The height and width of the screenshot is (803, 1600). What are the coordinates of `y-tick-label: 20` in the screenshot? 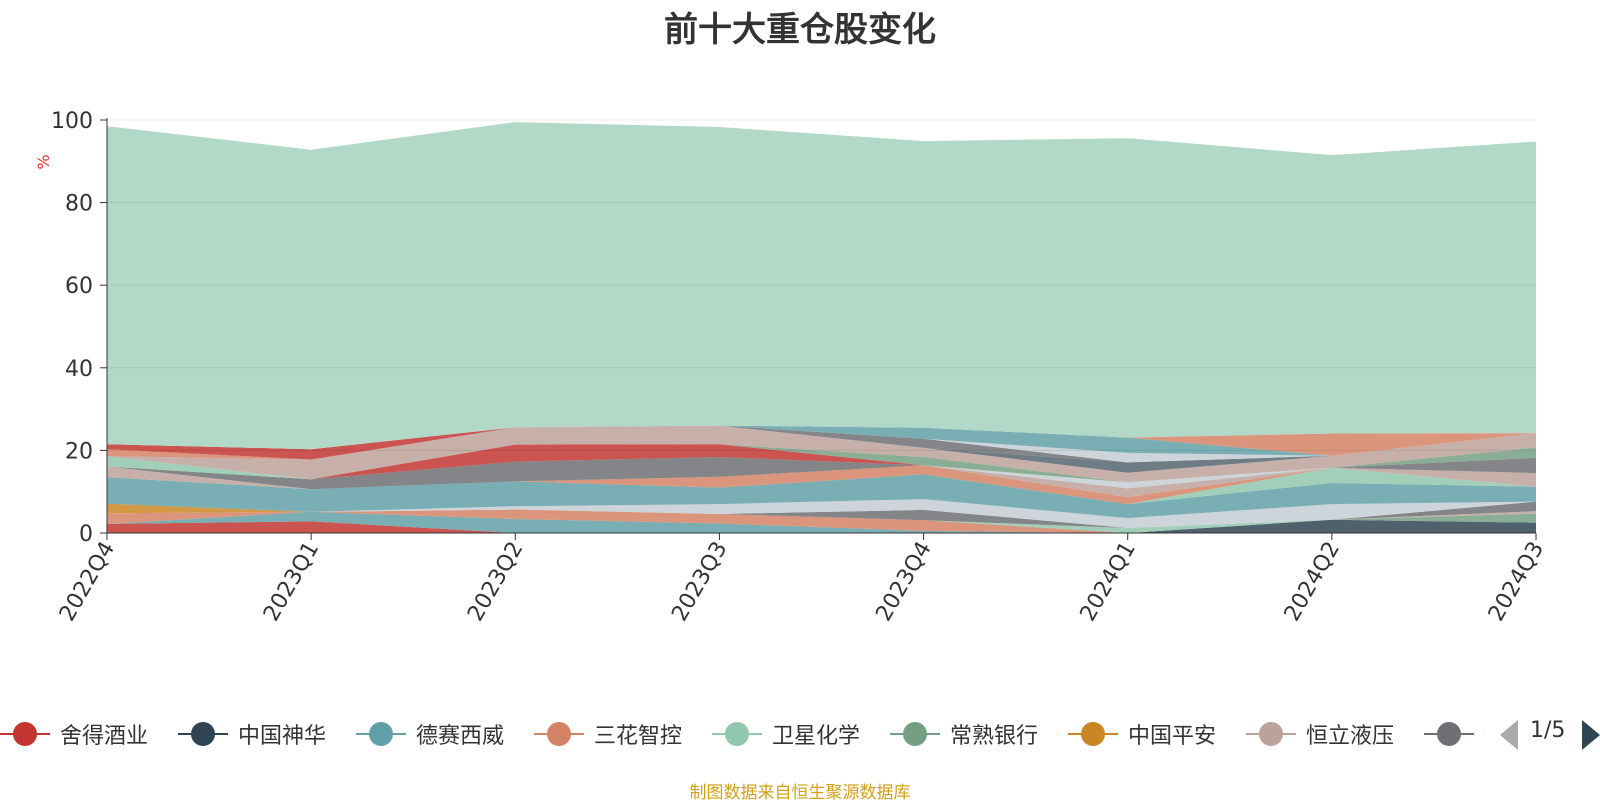 It's located at (79, 451).